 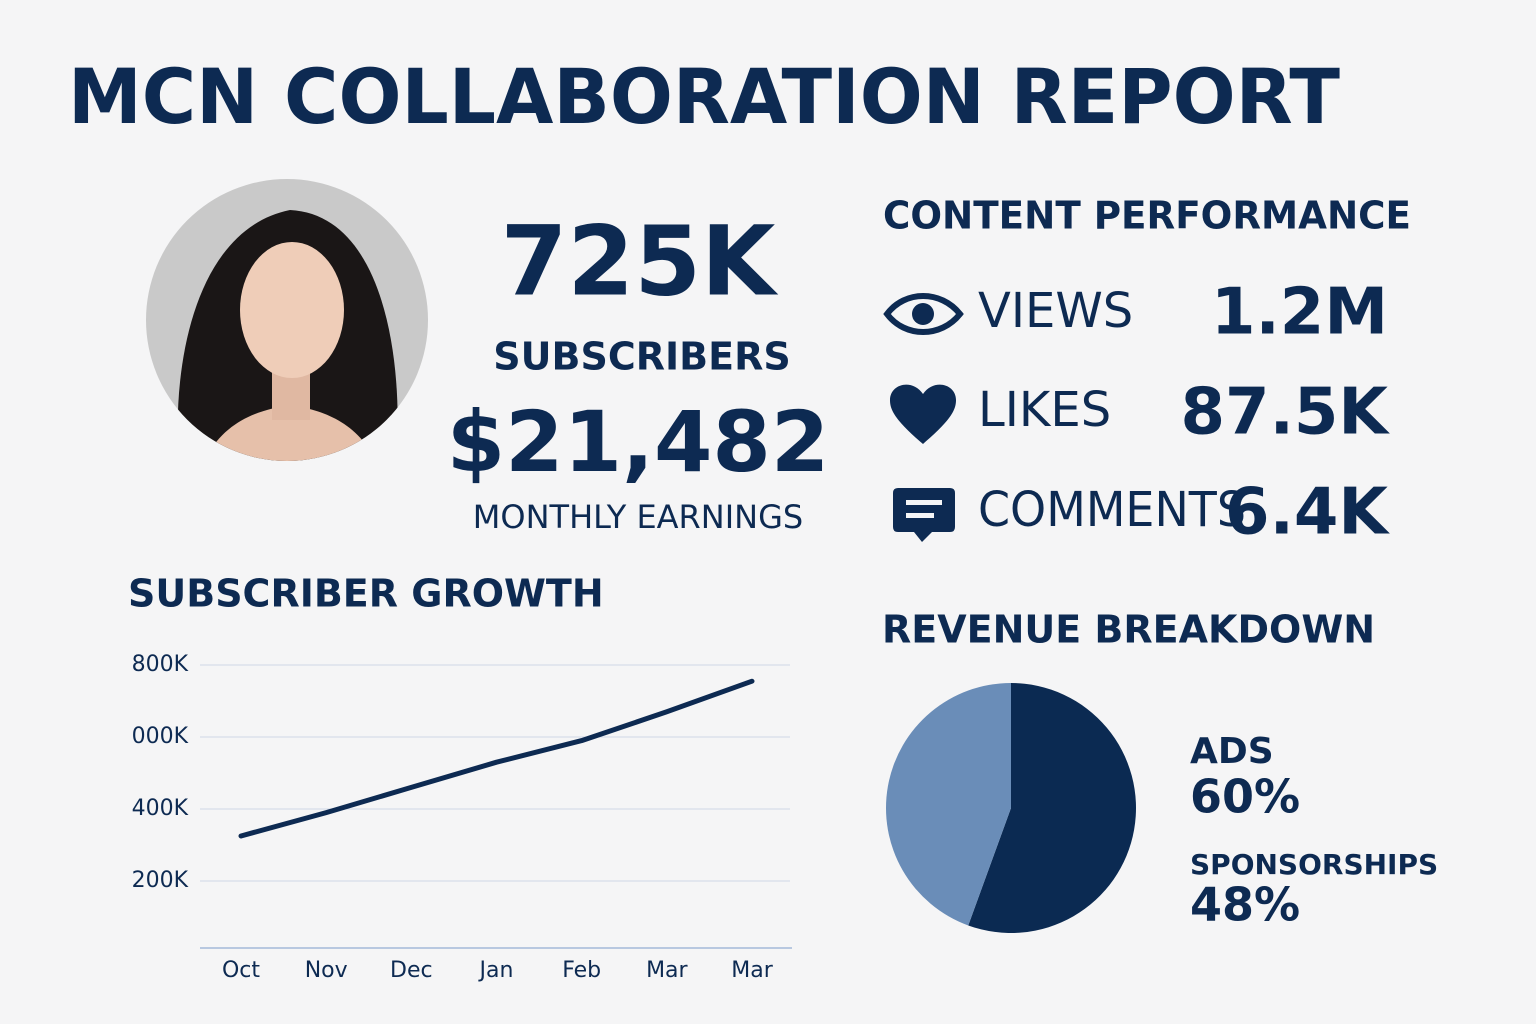 I want to click on face, so click(x=292, y=310).